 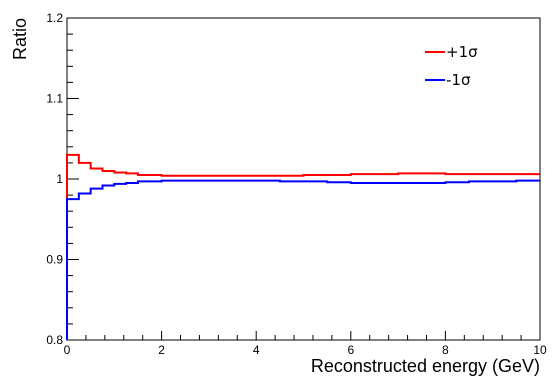 What do you see at coordinates (161, 350) in the screenshot?
I see `x-tick-label: 2` at bounding box center [161, 350].